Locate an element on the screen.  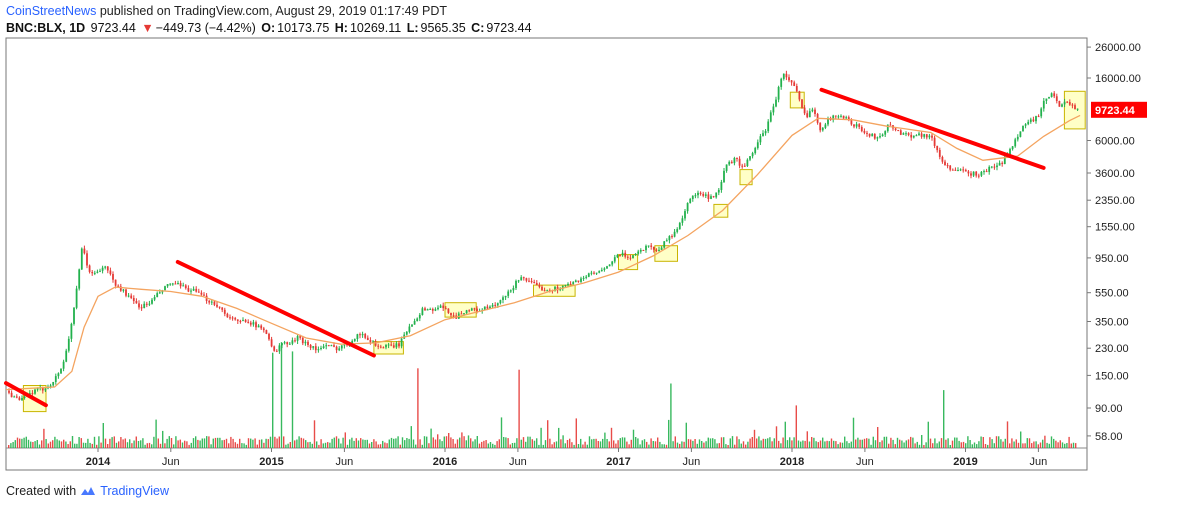
tradingview-link: TradingView is located at coordinates (134, 491).